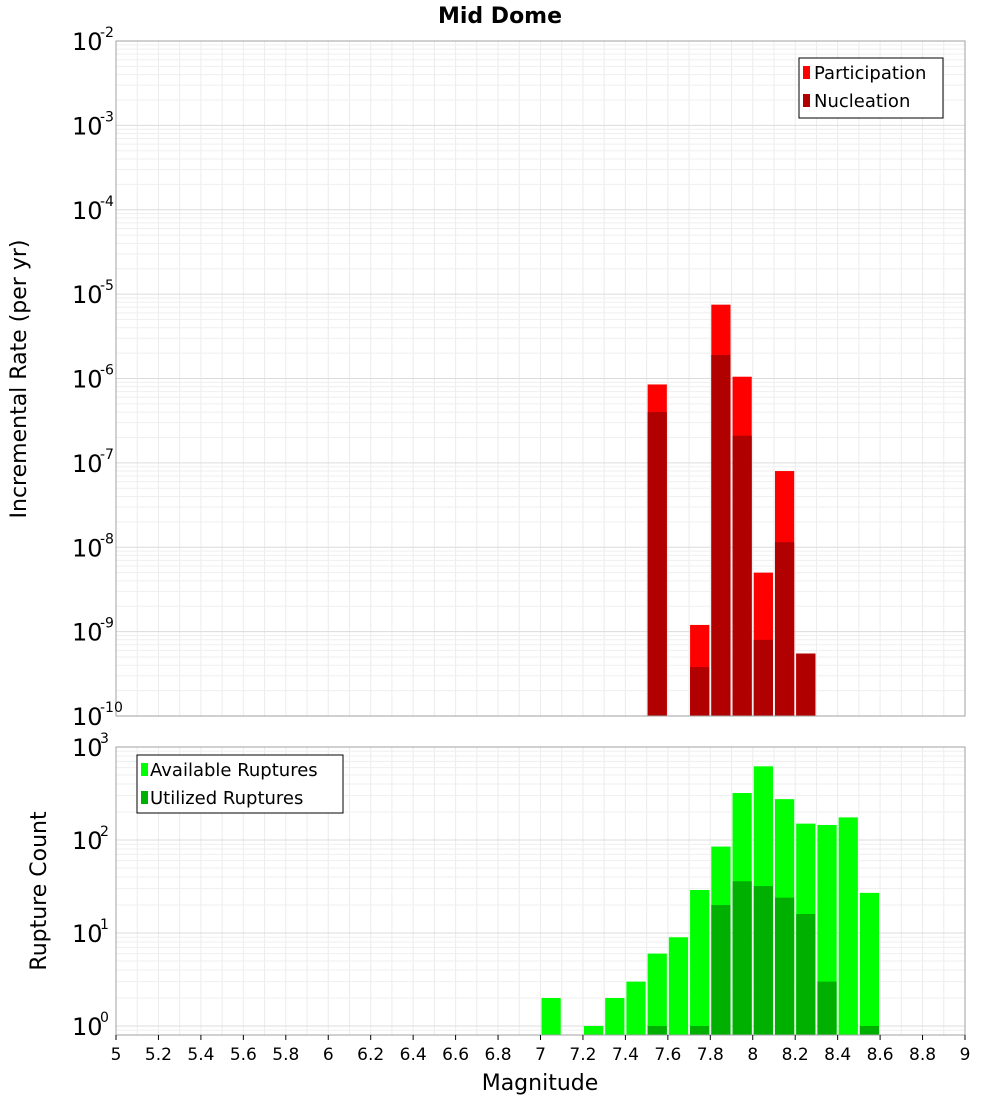 This screenshot has height=1100, width=1000. What do you see at coordinates (880, 1055) in the screenshot?
I see `x-tick-label: 8.6` at bounding box center [880, 1055].